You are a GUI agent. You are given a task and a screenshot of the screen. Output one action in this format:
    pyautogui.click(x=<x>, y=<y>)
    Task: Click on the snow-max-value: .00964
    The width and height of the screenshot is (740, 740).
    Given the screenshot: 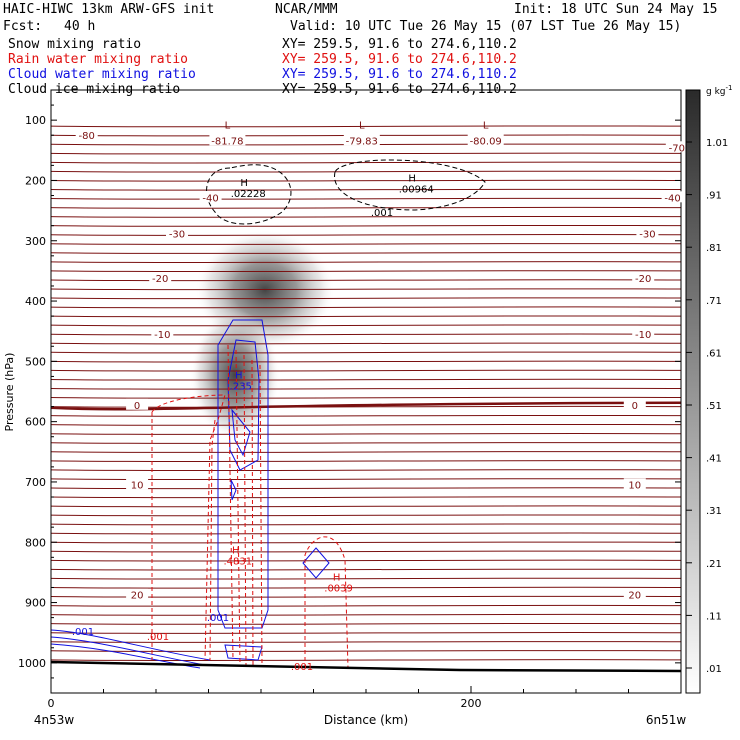 What is the action you would take?
    pyautogui.click(x=416, y=190)
    